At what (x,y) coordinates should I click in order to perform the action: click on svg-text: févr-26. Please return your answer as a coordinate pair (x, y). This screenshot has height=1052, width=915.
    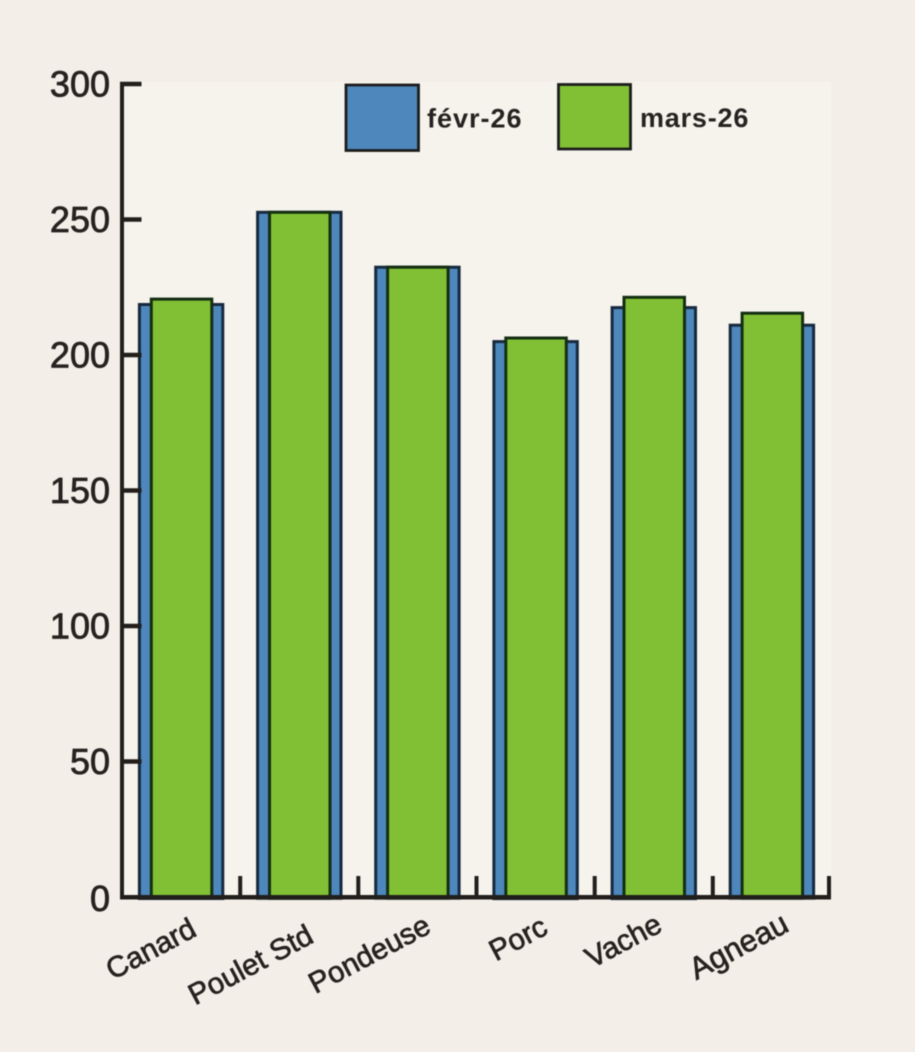
    Looking at the image, I should click on (475, 119).